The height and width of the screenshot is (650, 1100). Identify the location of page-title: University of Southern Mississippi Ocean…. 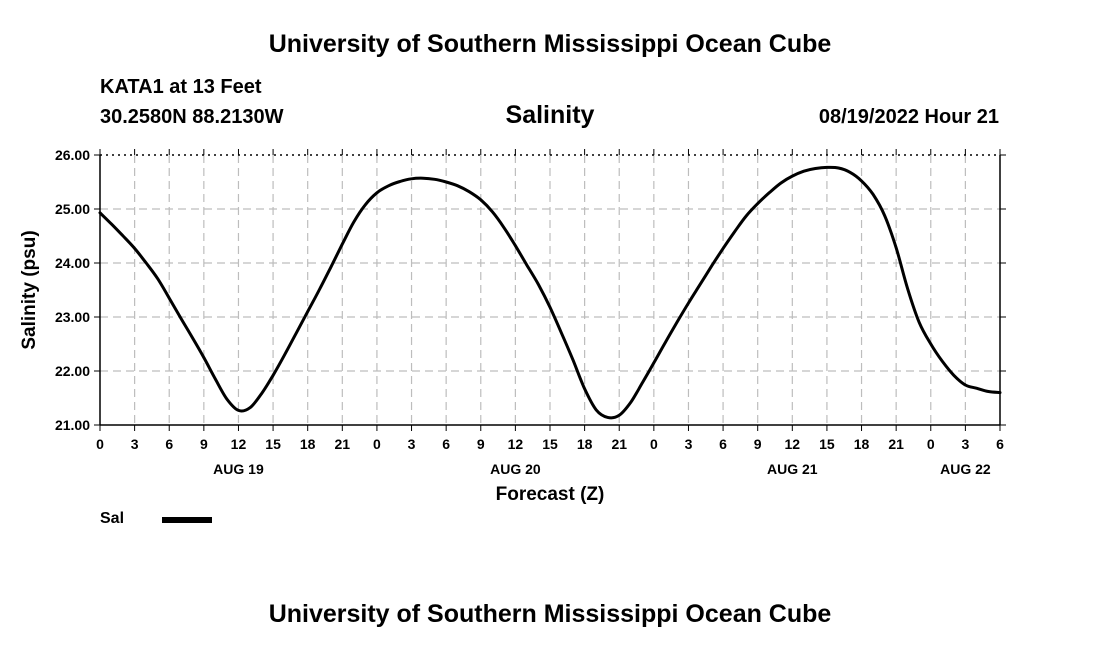
(550, 44).